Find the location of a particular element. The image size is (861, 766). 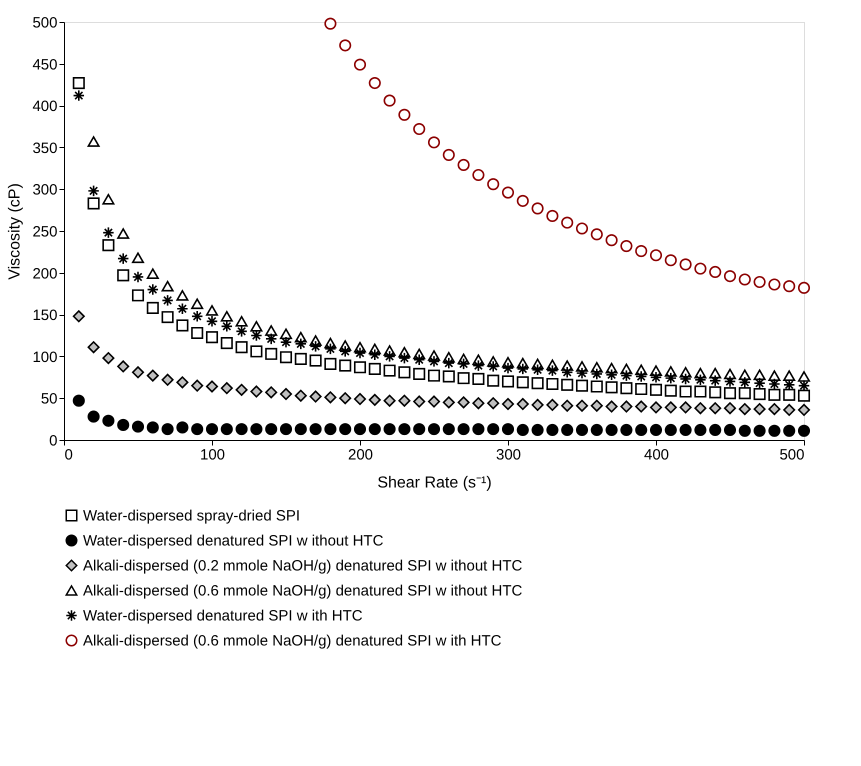

y-tick-label: 50 is located at coordinates (49, 399).